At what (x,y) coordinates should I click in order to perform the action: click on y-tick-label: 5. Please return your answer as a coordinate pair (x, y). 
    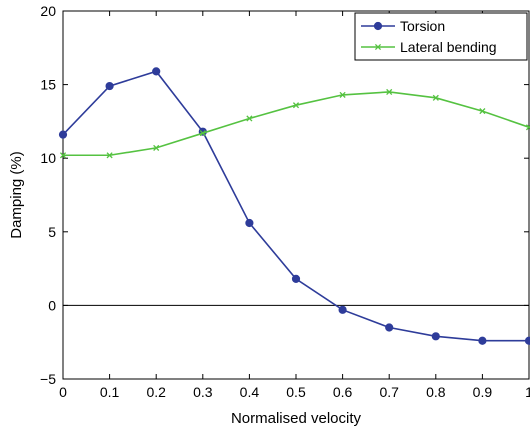
    Looking at the image, I should click on (52, 232).